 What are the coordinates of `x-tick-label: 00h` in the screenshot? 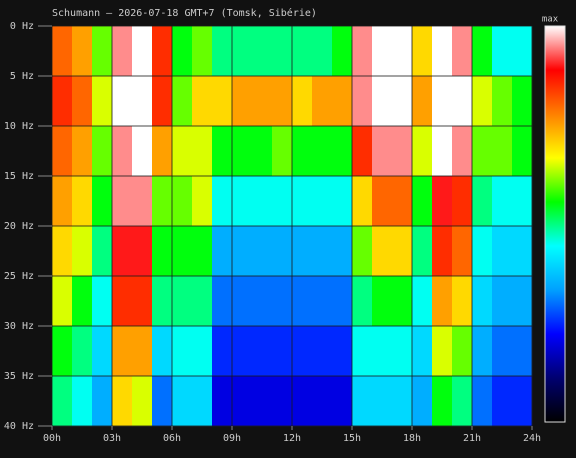 It's located at (52, 438).